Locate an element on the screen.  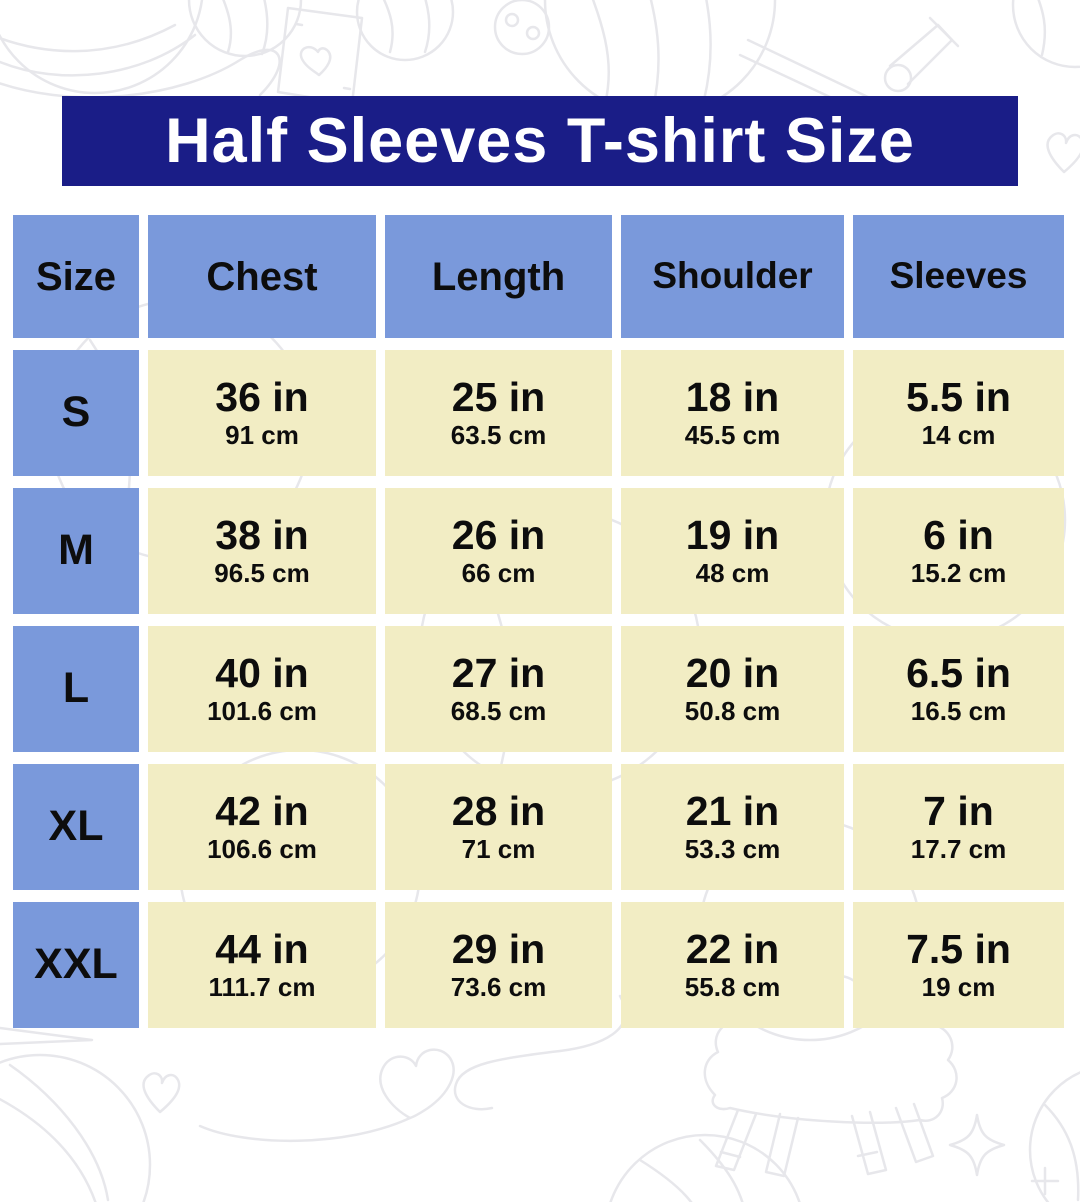
cell-xxl-sleeves: 7.5 in 19 cm is located at coordinates (958, 965).